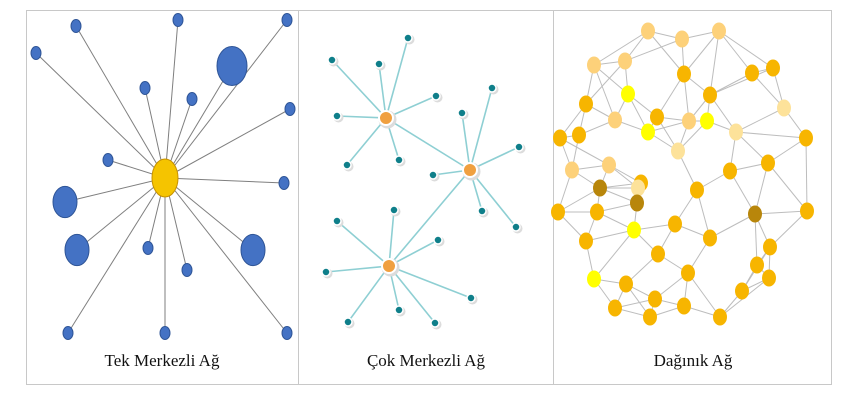  Describe the element at coordinates (428, 144) in the screenshot. I see `hub-link` at that location.